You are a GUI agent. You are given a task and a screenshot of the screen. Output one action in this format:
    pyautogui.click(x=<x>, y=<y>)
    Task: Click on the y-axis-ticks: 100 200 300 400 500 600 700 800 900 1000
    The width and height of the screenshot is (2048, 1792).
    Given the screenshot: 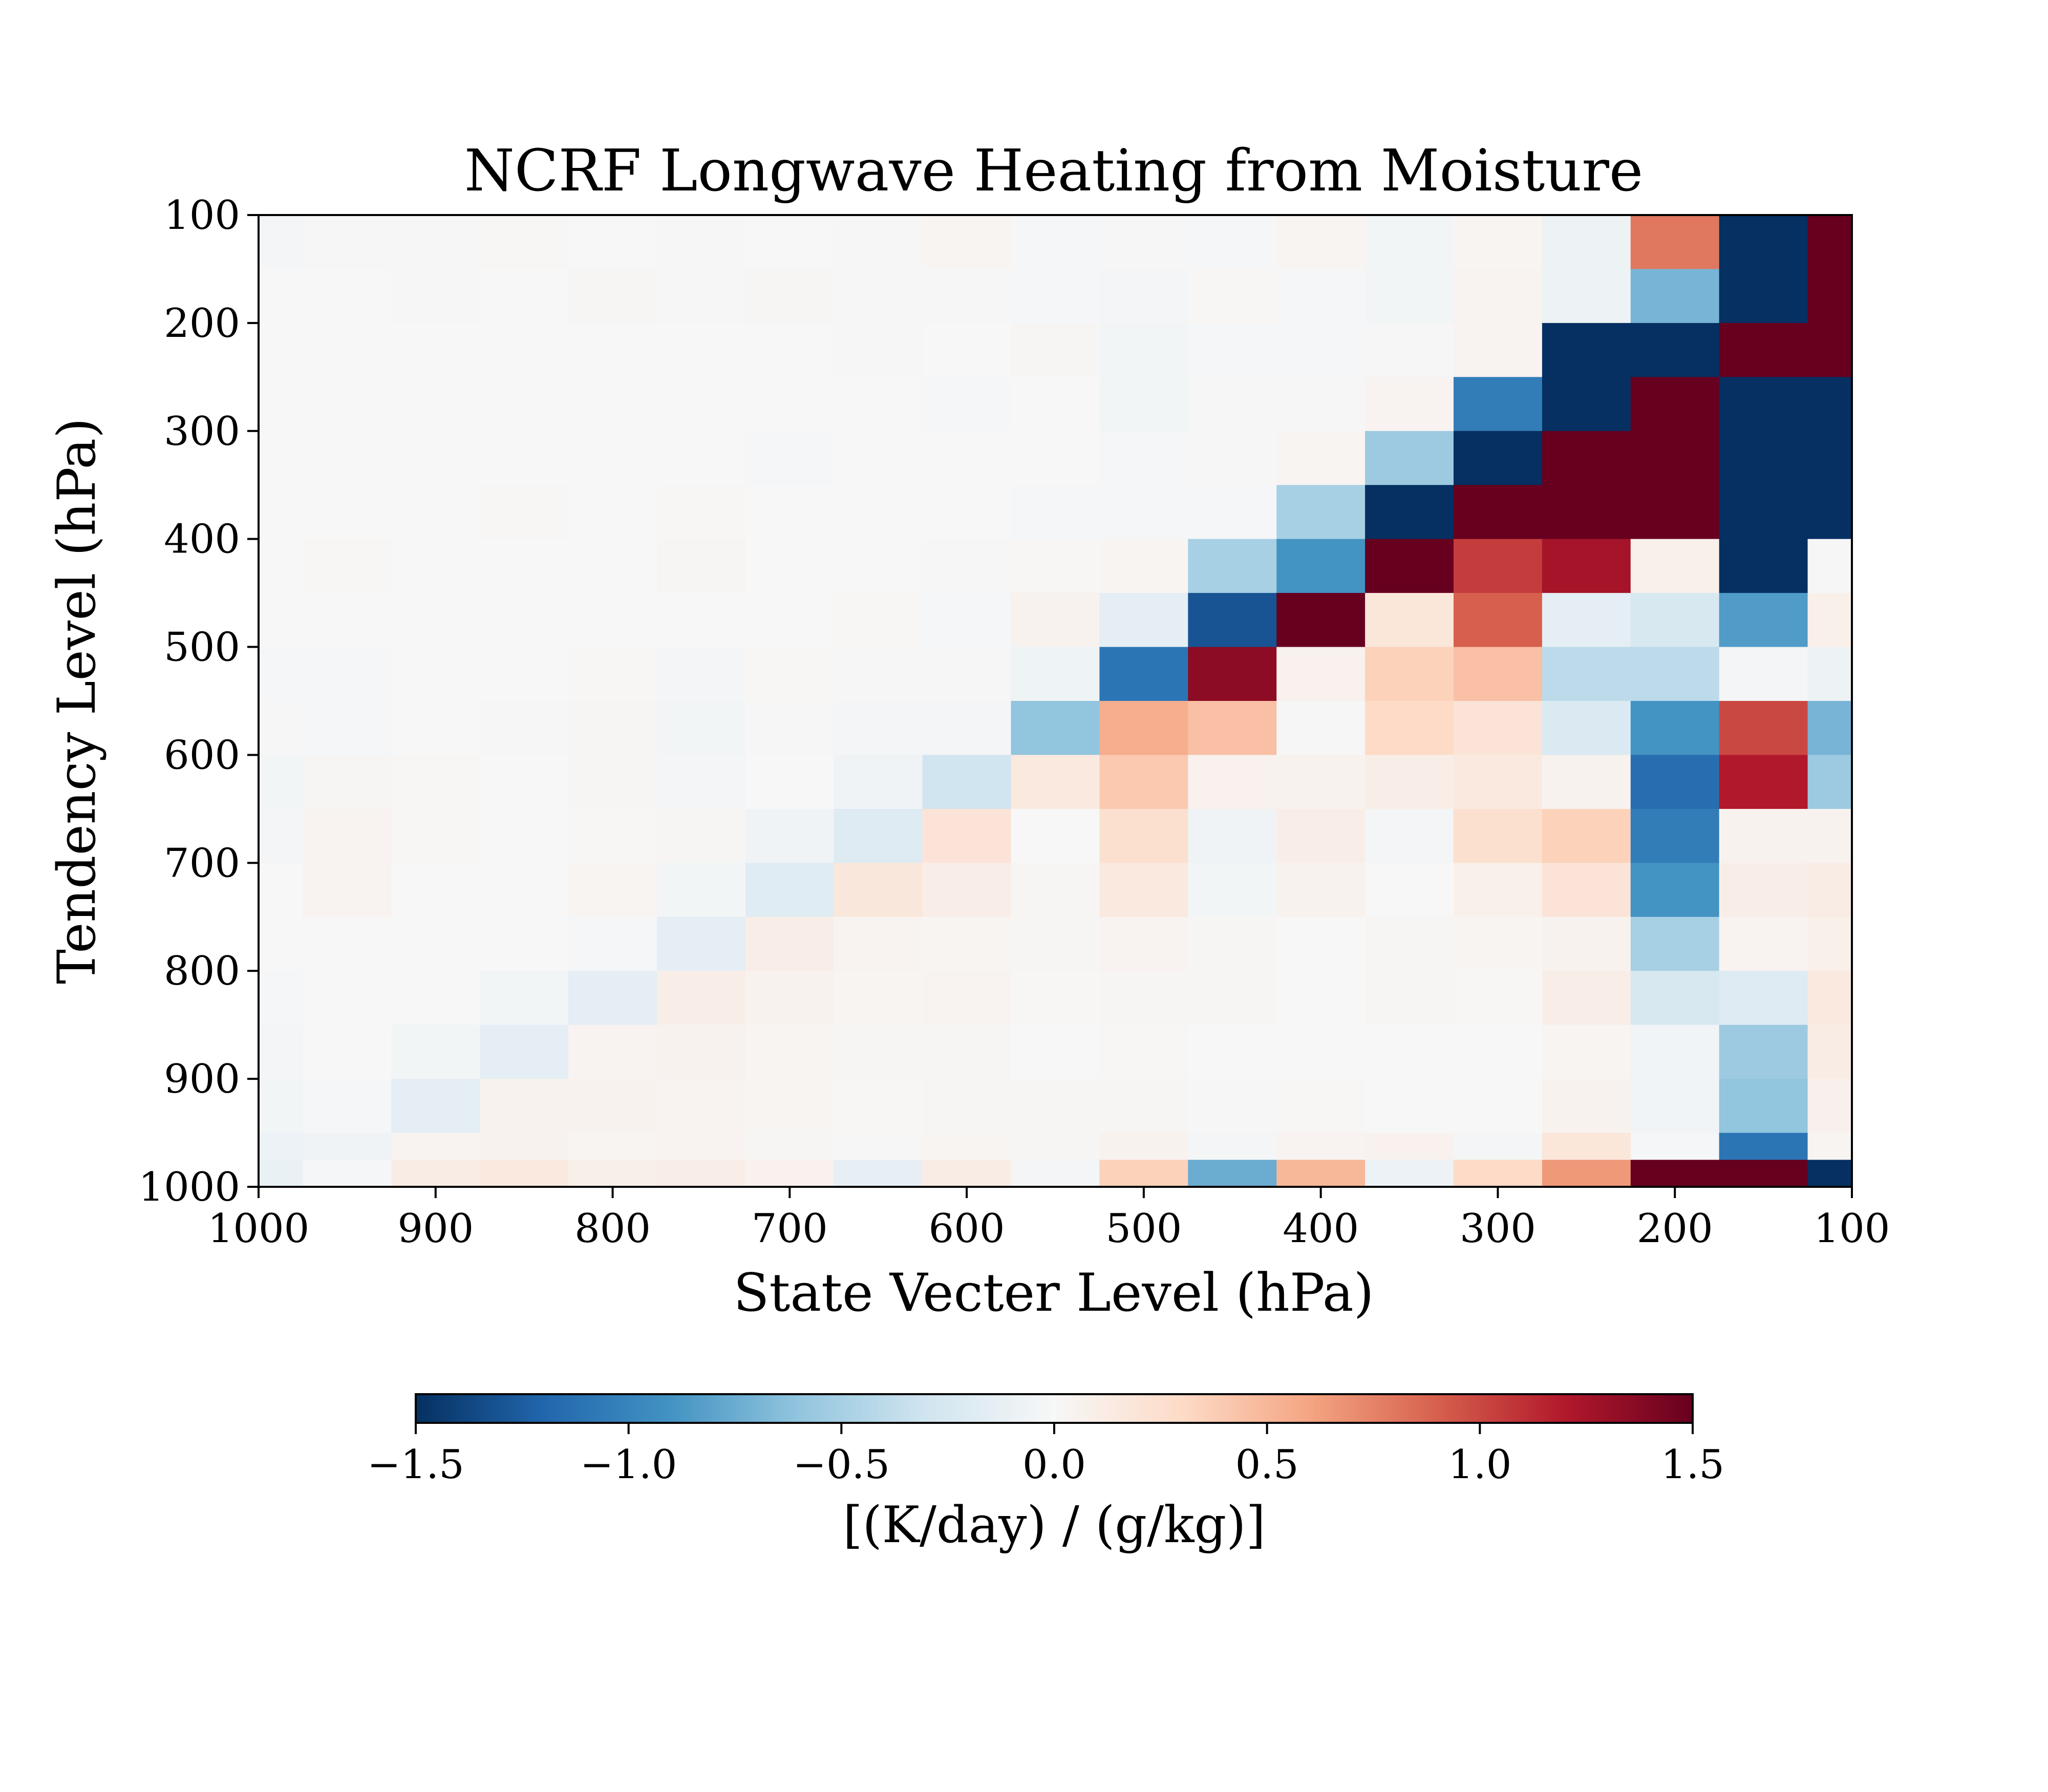 What is the action you would take?
    pyautogui.click(x=198, y=701)
    